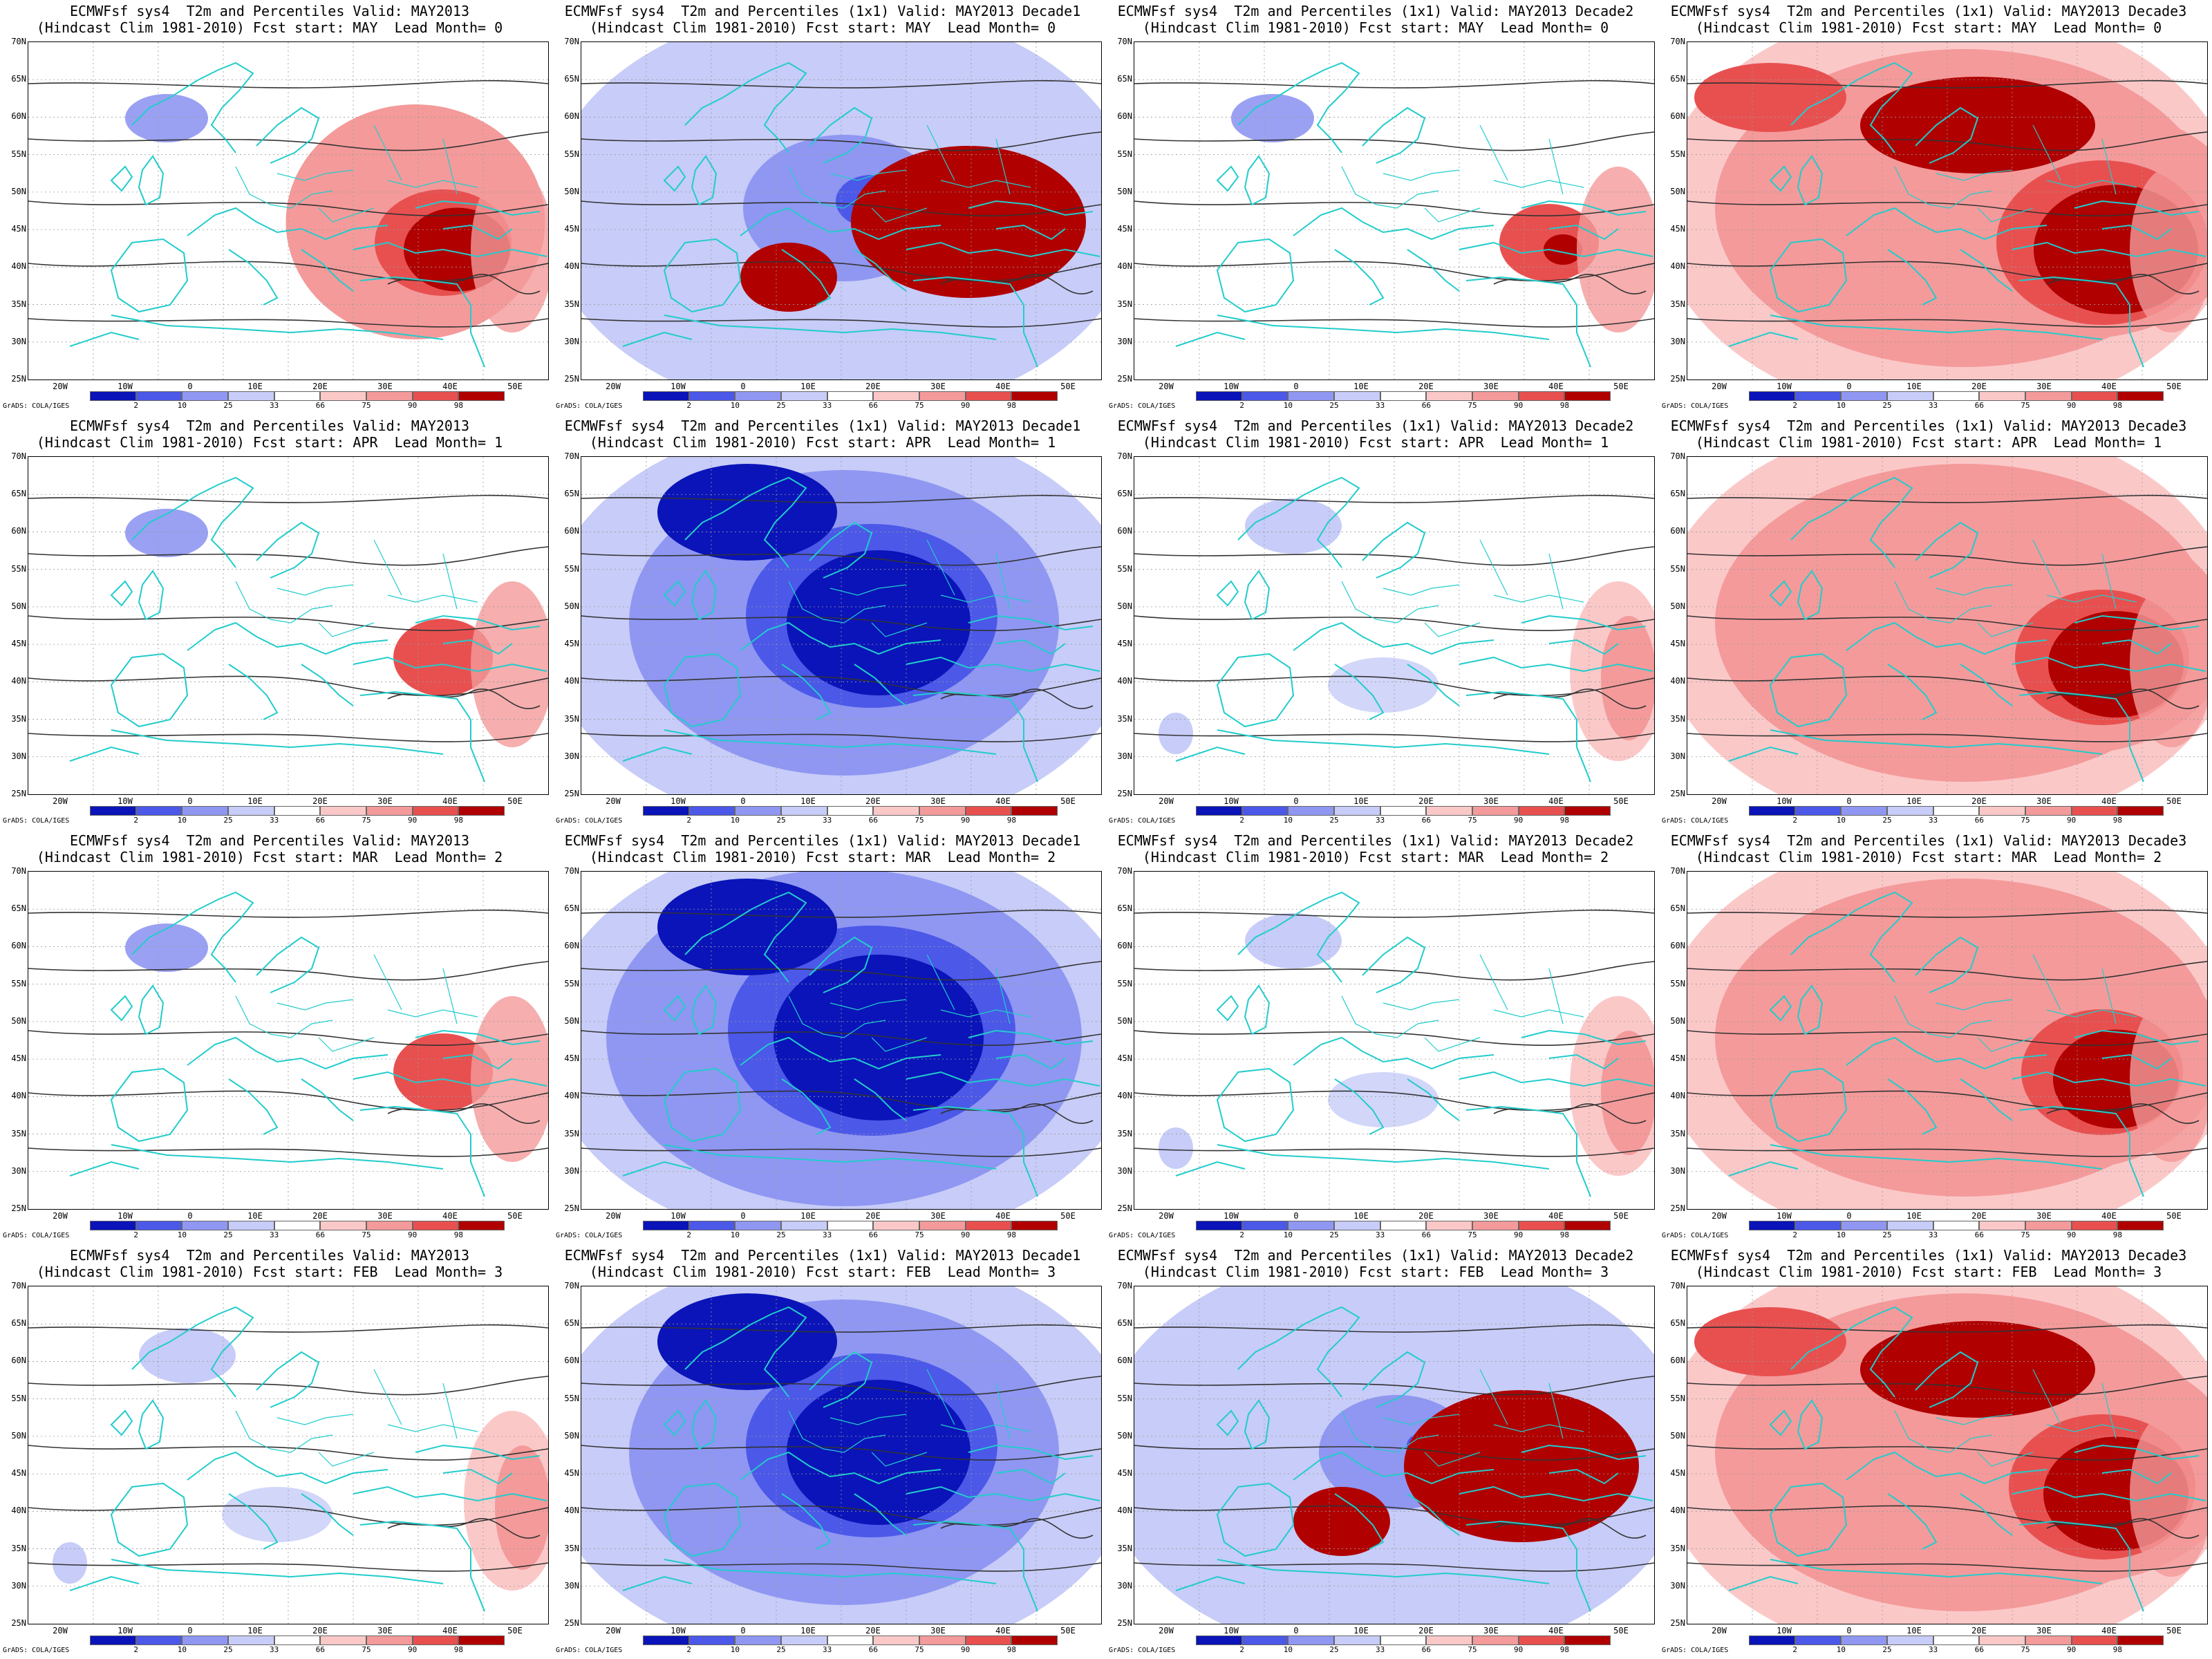 The height and width of the screenshot is (1659, 2212). I want to click on colorbar-label: 75, so click(366, 405).